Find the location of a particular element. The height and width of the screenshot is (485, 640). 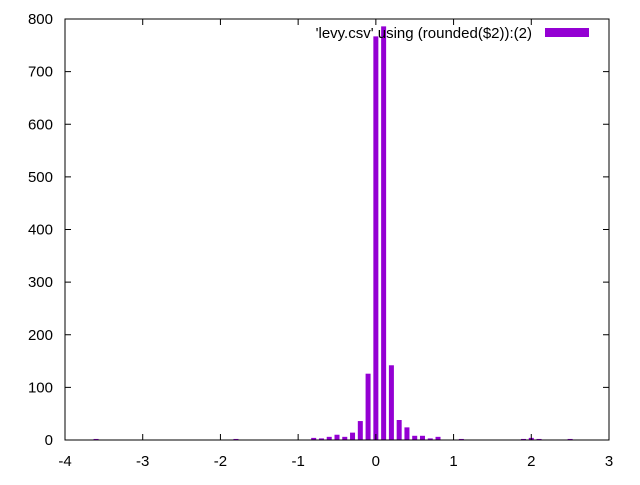

x-tick-label: -2 is located at coordinates (220, 461).